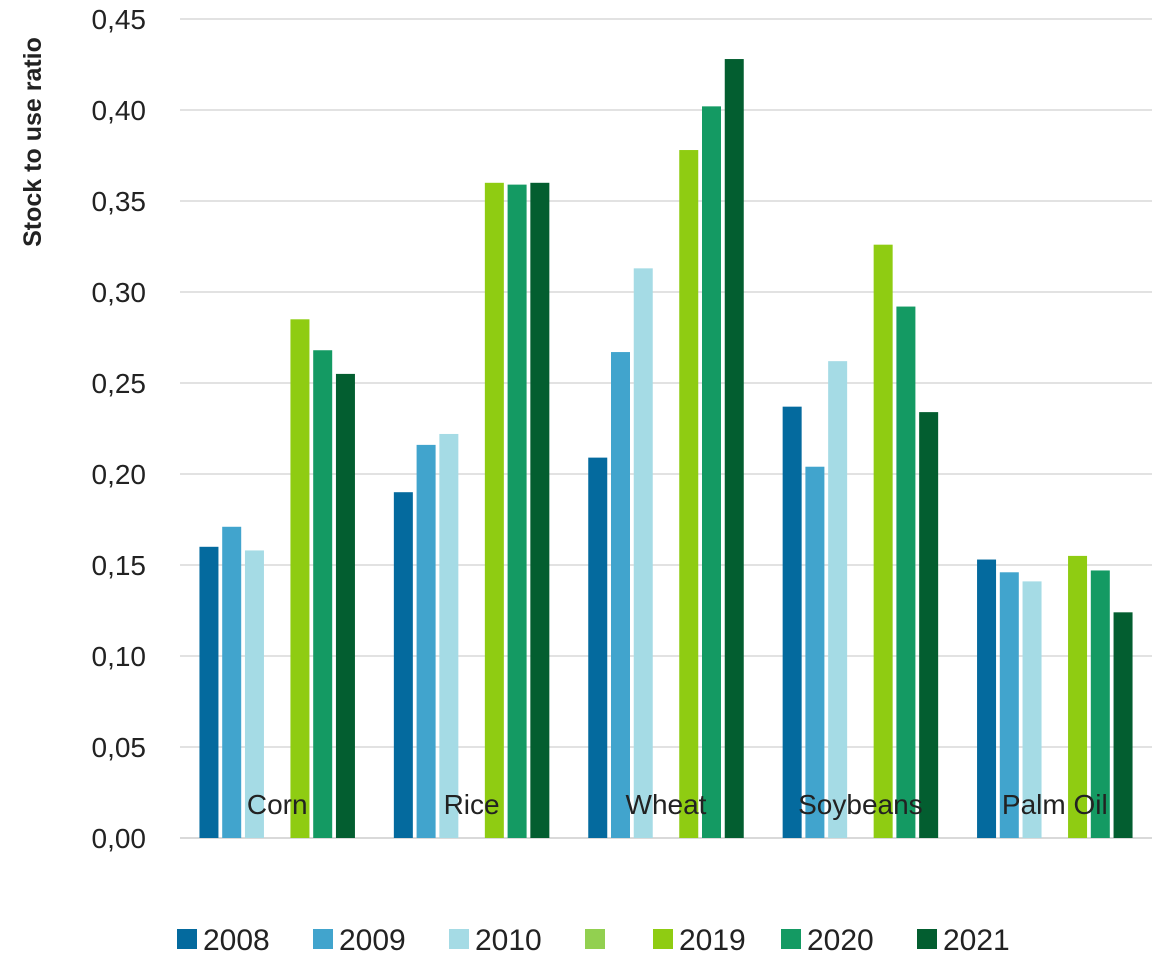 This screenshot has height=973, width=1153. I want to click on y-axis-title: Stock to use ratio, so click(33, 142).